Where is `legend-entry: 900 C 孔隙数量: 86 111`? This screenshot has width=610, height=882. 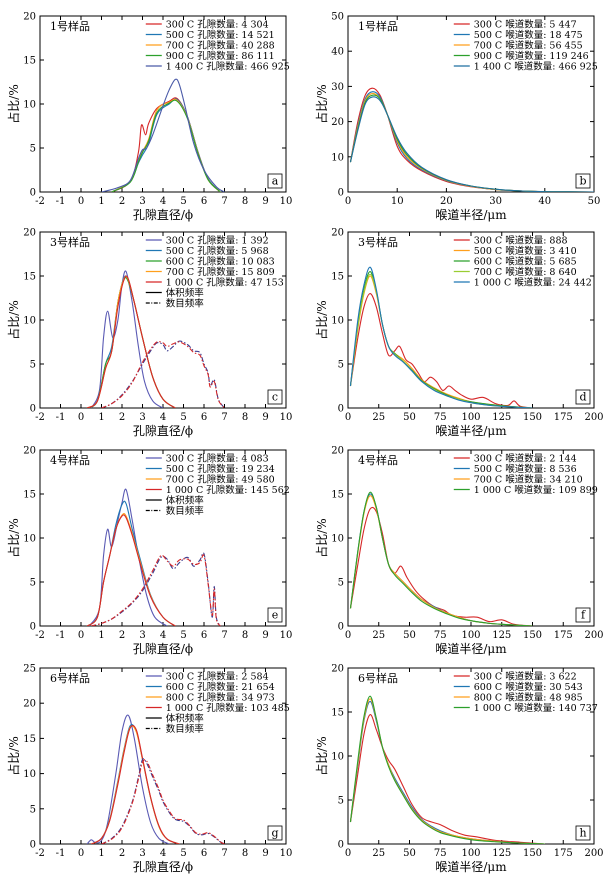 legend-entry: 900 C 孔隙数量: 86 111 is located at coordinates (220, 56).